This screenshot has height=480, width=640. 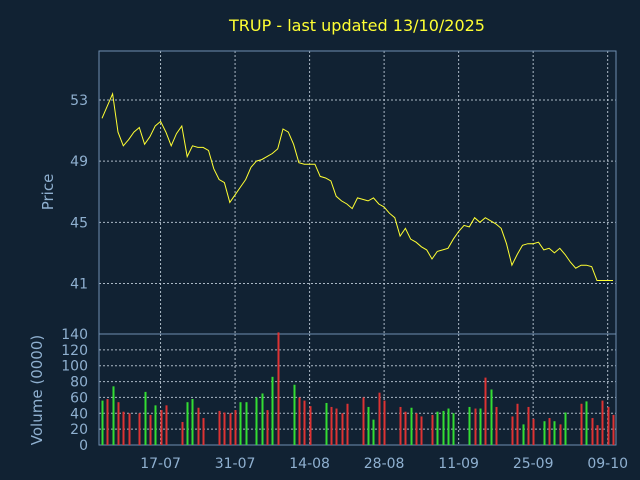 I want to click on volume-axis-label: Volume (0000), so click(x=37, y=390).